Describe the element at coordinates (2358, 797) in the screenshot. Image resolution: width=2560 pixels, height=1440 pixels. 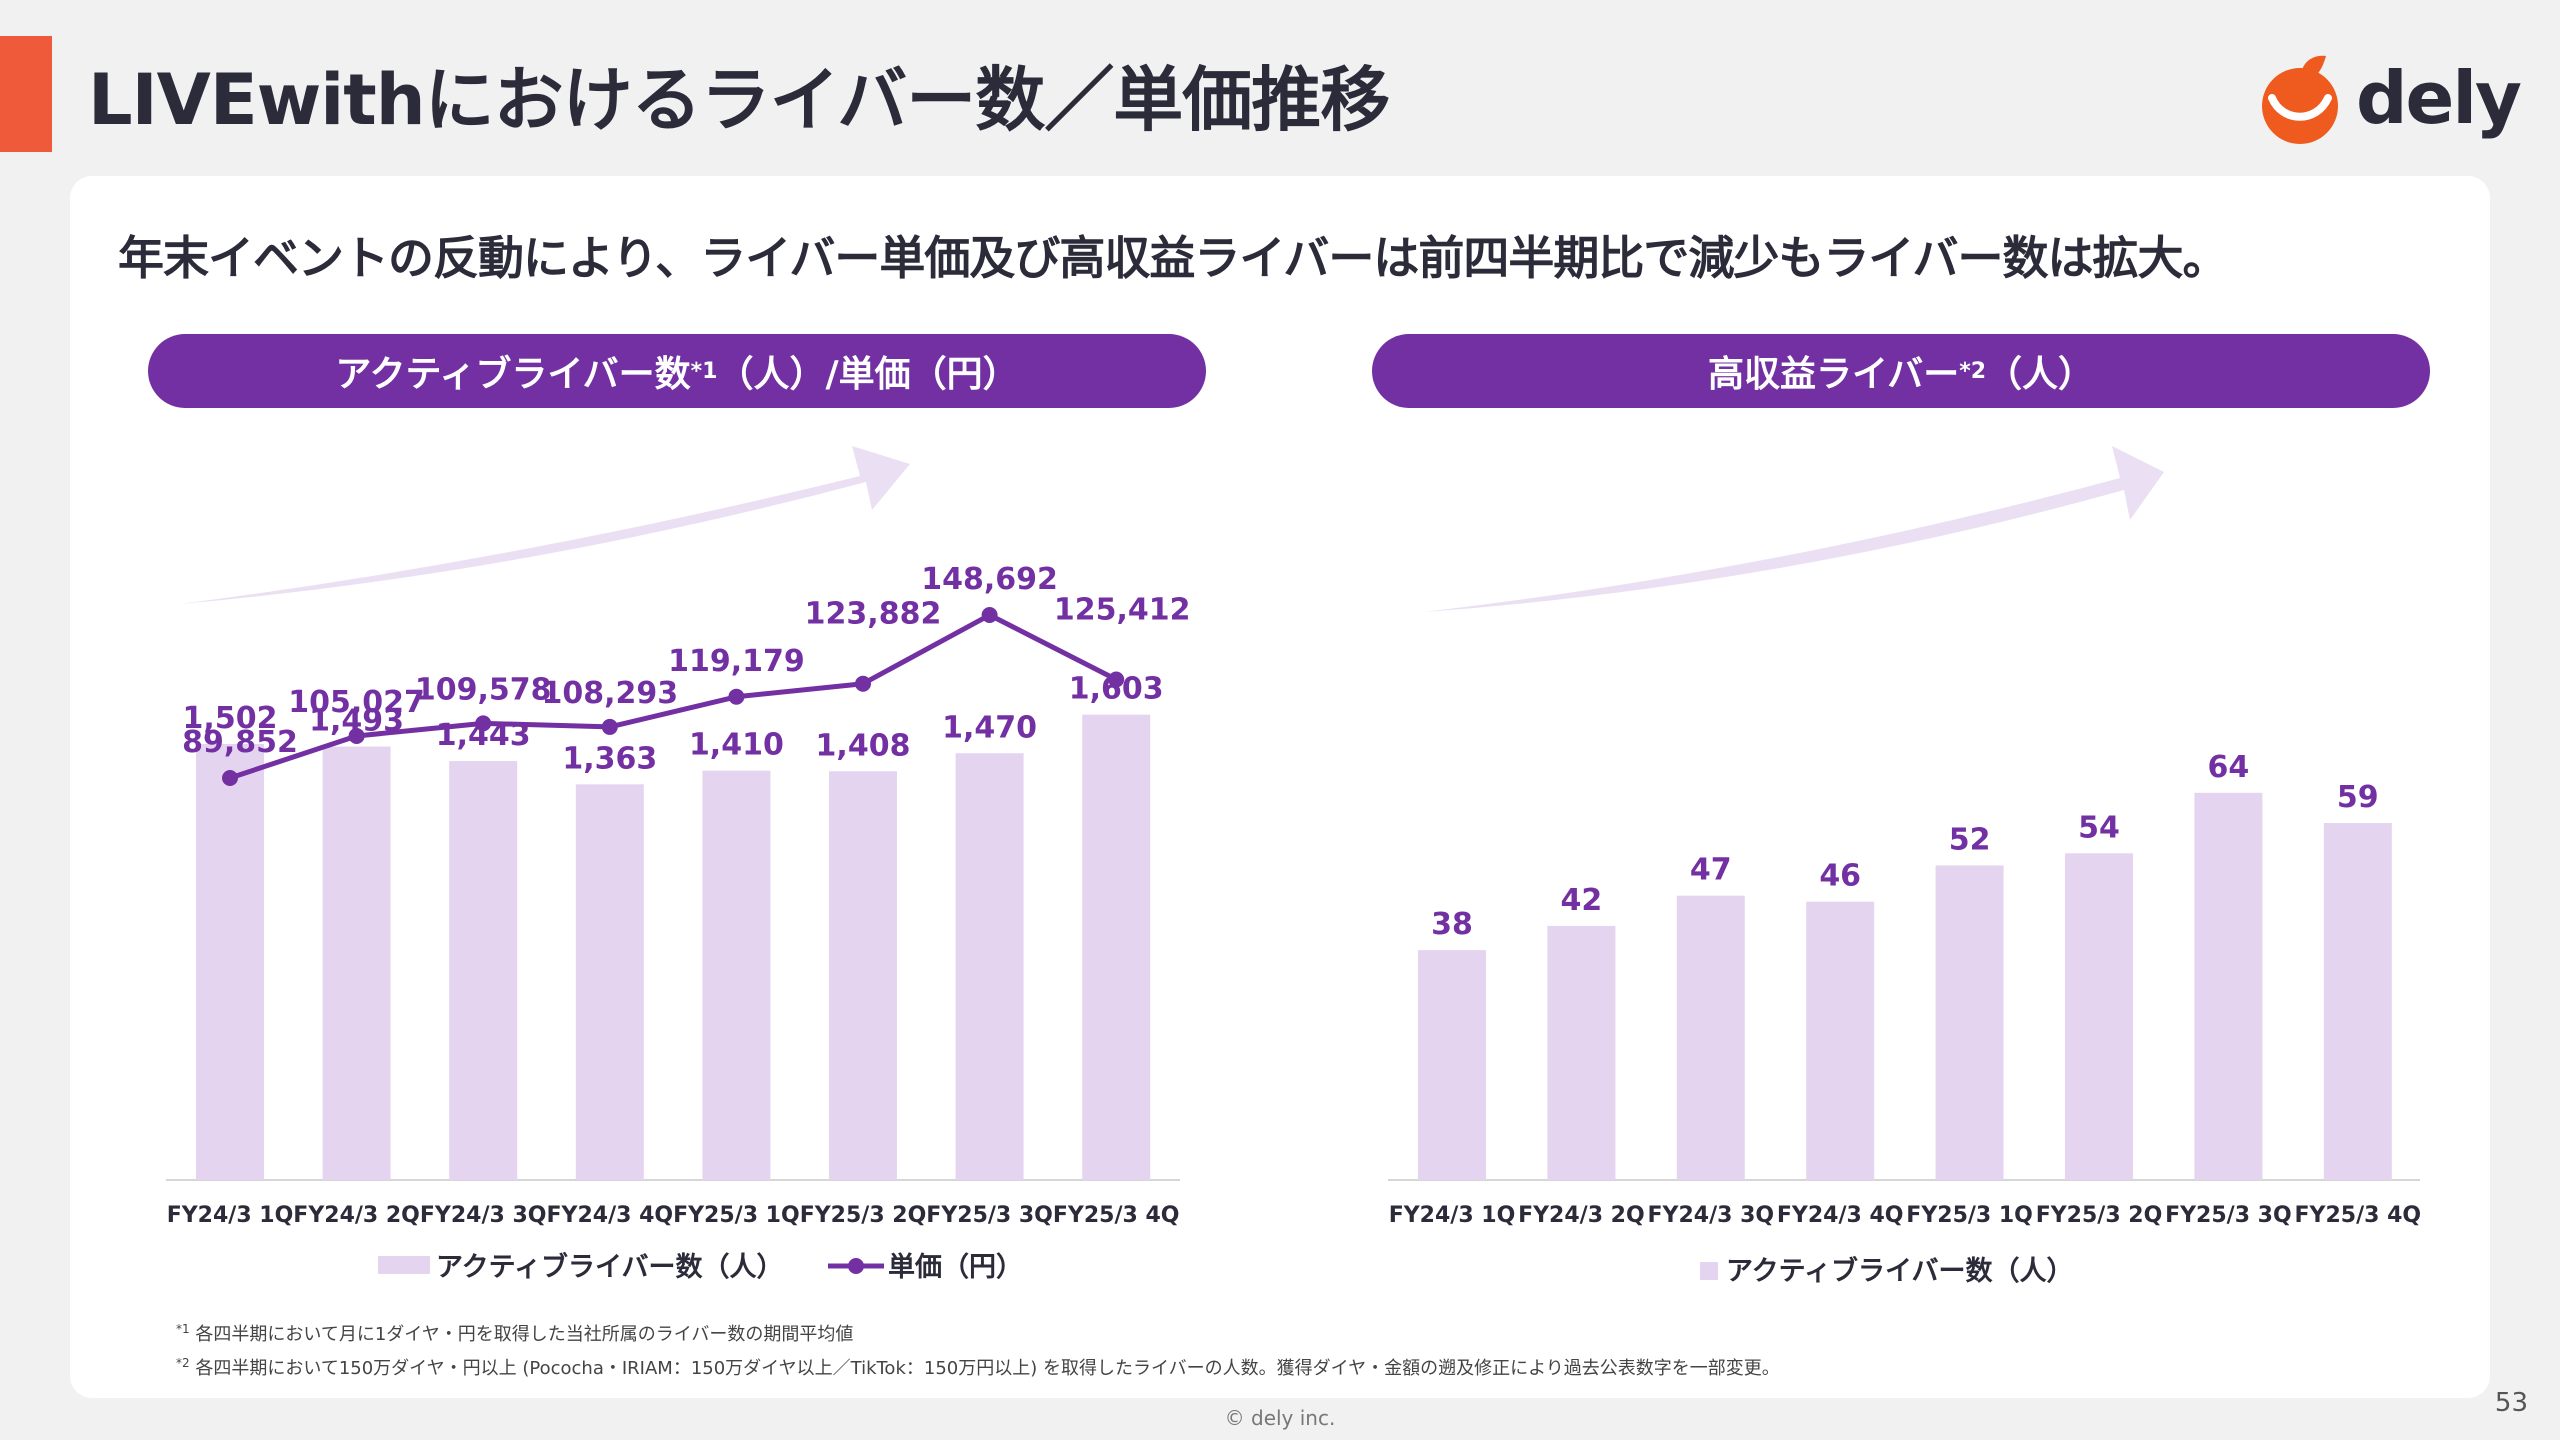
I see `chart1-bar-label: 59` at that location.